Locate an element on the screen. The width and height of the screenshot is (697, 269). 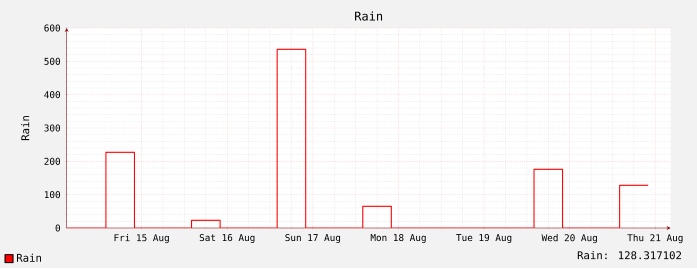
text: Rain: 128.317102 is located at coordinates (630, 255).